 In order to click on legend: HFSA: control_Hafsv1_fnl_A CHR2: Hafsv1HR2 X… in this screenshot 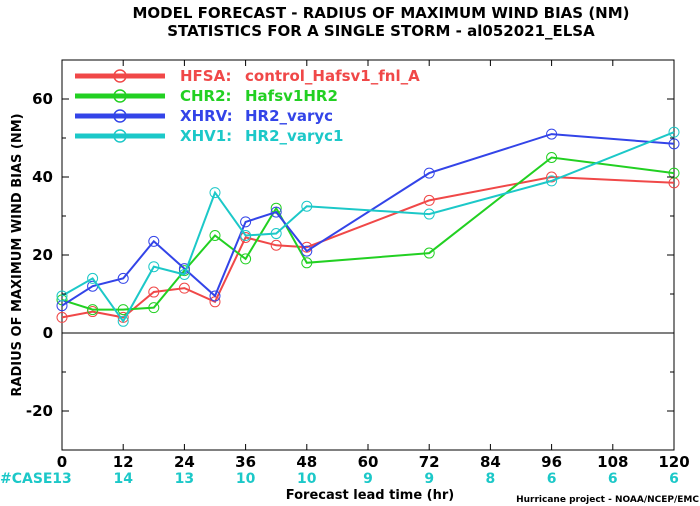, I will do `click(247, 106)`.